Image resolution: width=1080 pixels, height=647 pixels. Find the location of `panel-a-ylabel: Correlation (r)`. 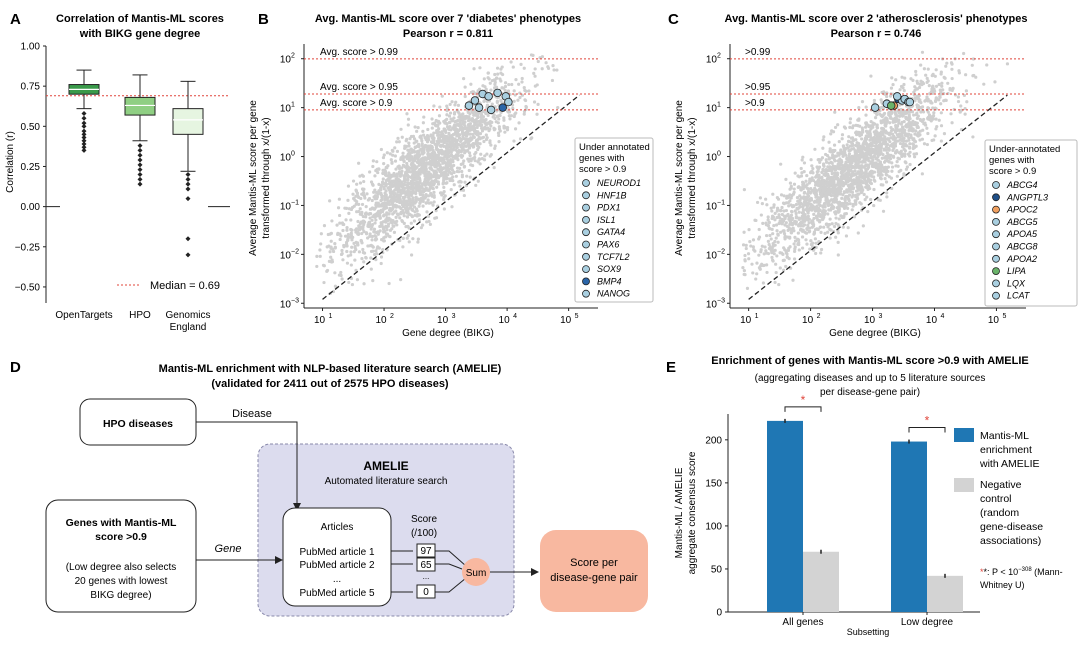

panel-a-ylabel: Correlation (r) is located at coordinates (10, 162).